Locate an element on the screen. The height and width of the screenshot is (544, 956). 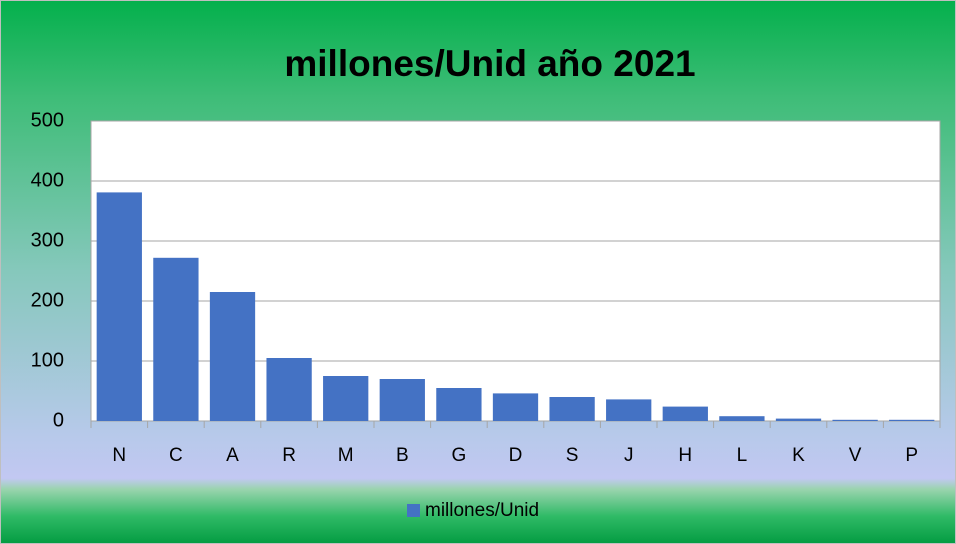
x-tick-label: H is located at coordinates (685, 455).